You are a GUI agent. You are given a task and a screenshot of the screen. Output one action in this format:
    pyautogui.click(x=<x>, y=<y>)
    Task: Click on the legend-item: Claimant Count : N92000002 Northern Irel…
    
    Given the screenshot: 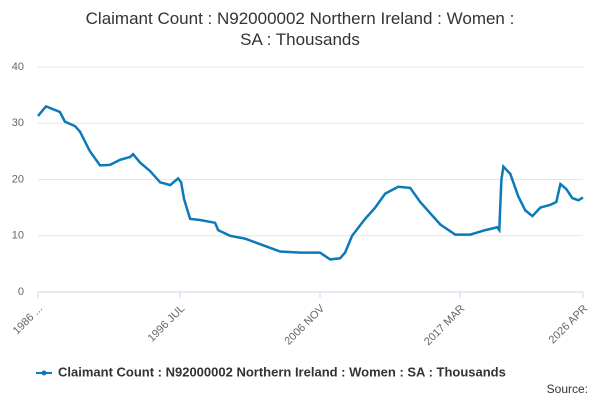 What is the action you would take?
    pyautogui.click(x=271, y=371)
    